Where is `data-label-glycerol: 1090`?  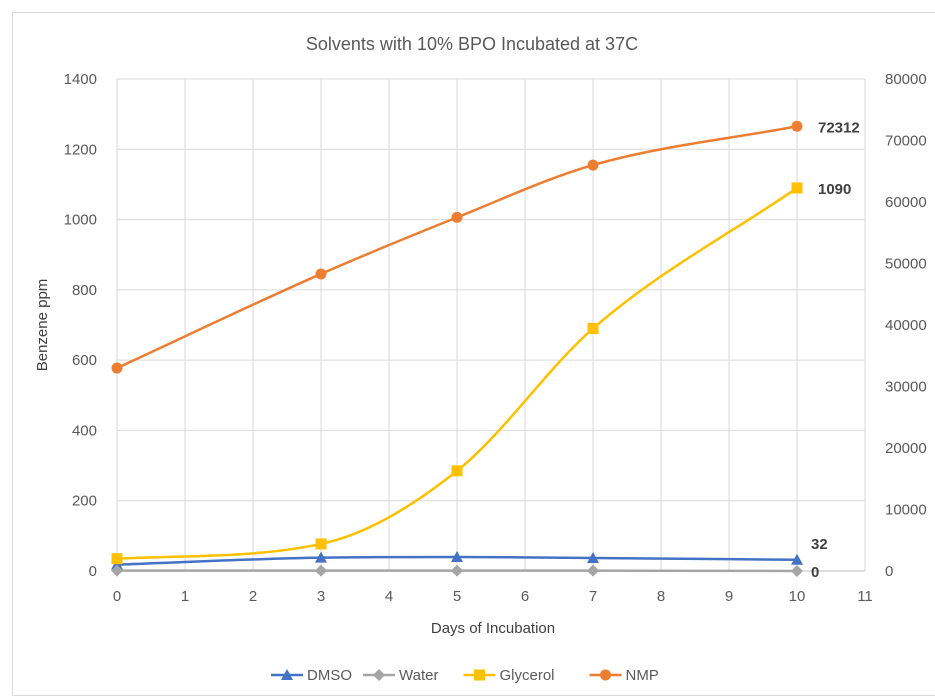 data-label-glycerol: 1090 is located at coordinates (834, 189).